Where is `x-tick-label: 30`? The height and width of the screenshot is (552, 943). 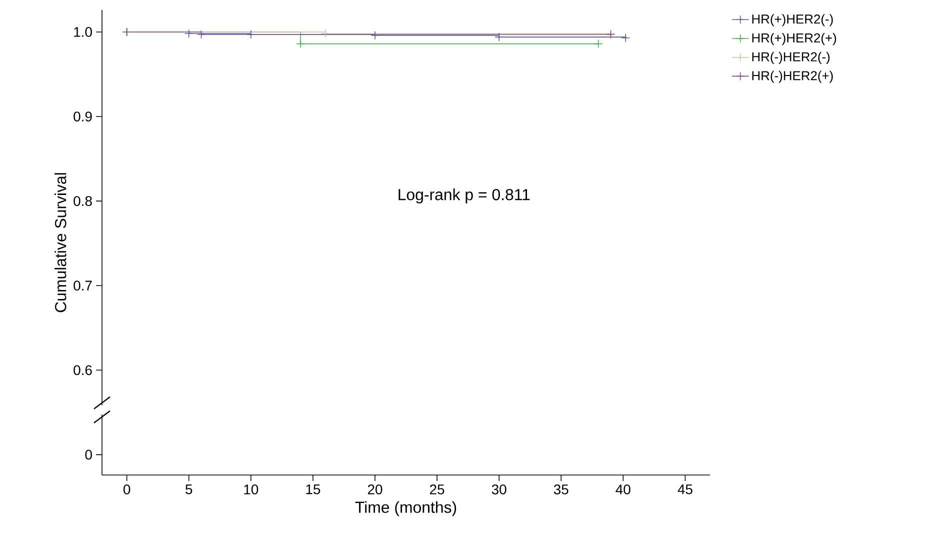 x-tick-label: 30 is located at coordinates (499, 489).